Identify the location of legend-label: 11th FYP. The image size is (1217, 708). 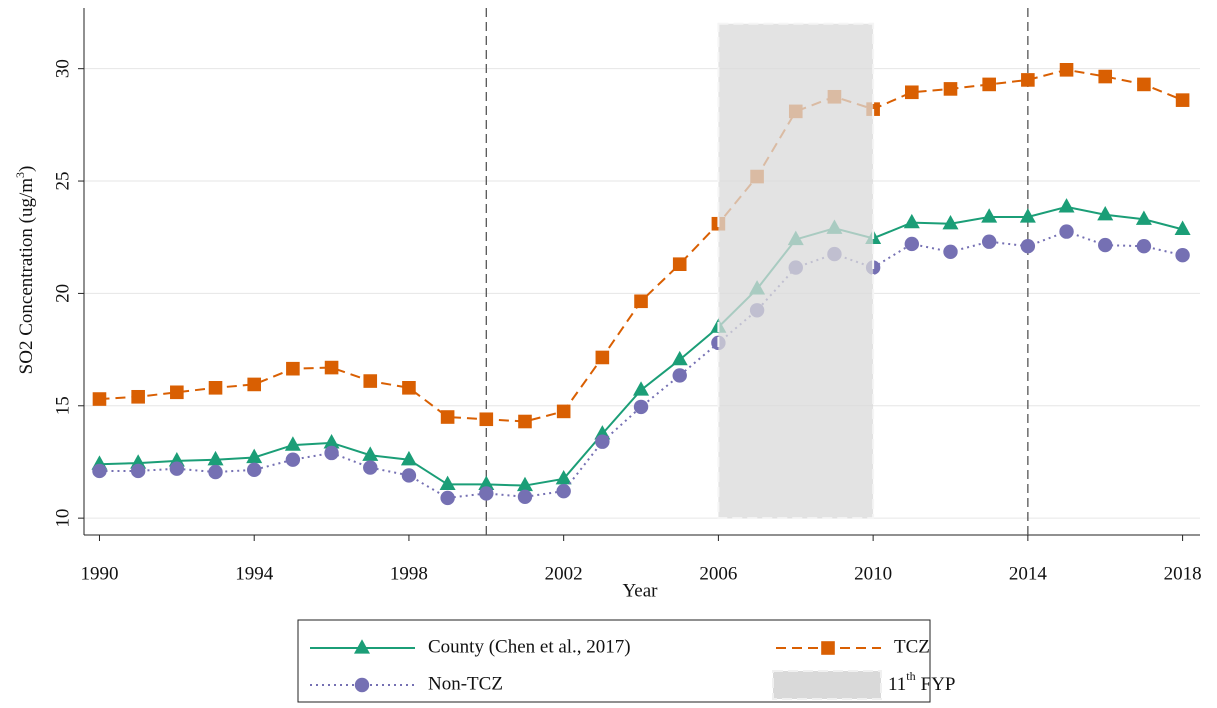
(922, 682).